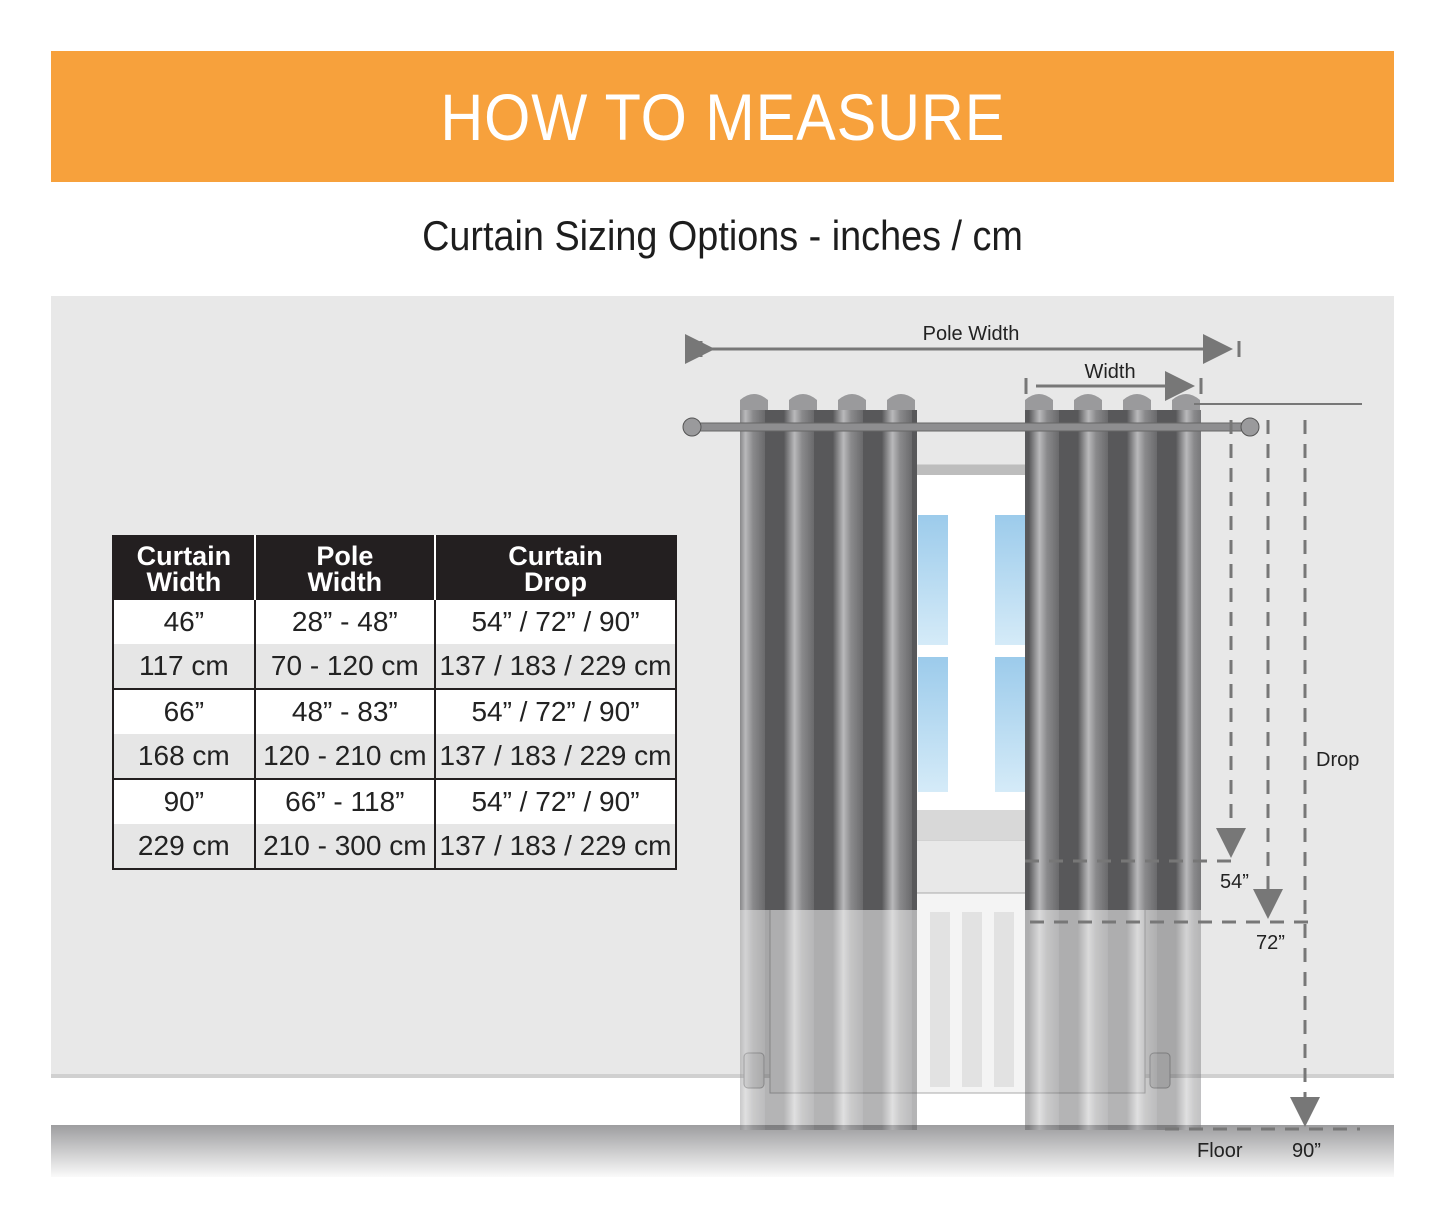 The width and height of the screenshot is (1445, 1228). Describe the element at coordinates (1306, 1151) in the screenshot. I see `drop-90-label: 90”` at that location.